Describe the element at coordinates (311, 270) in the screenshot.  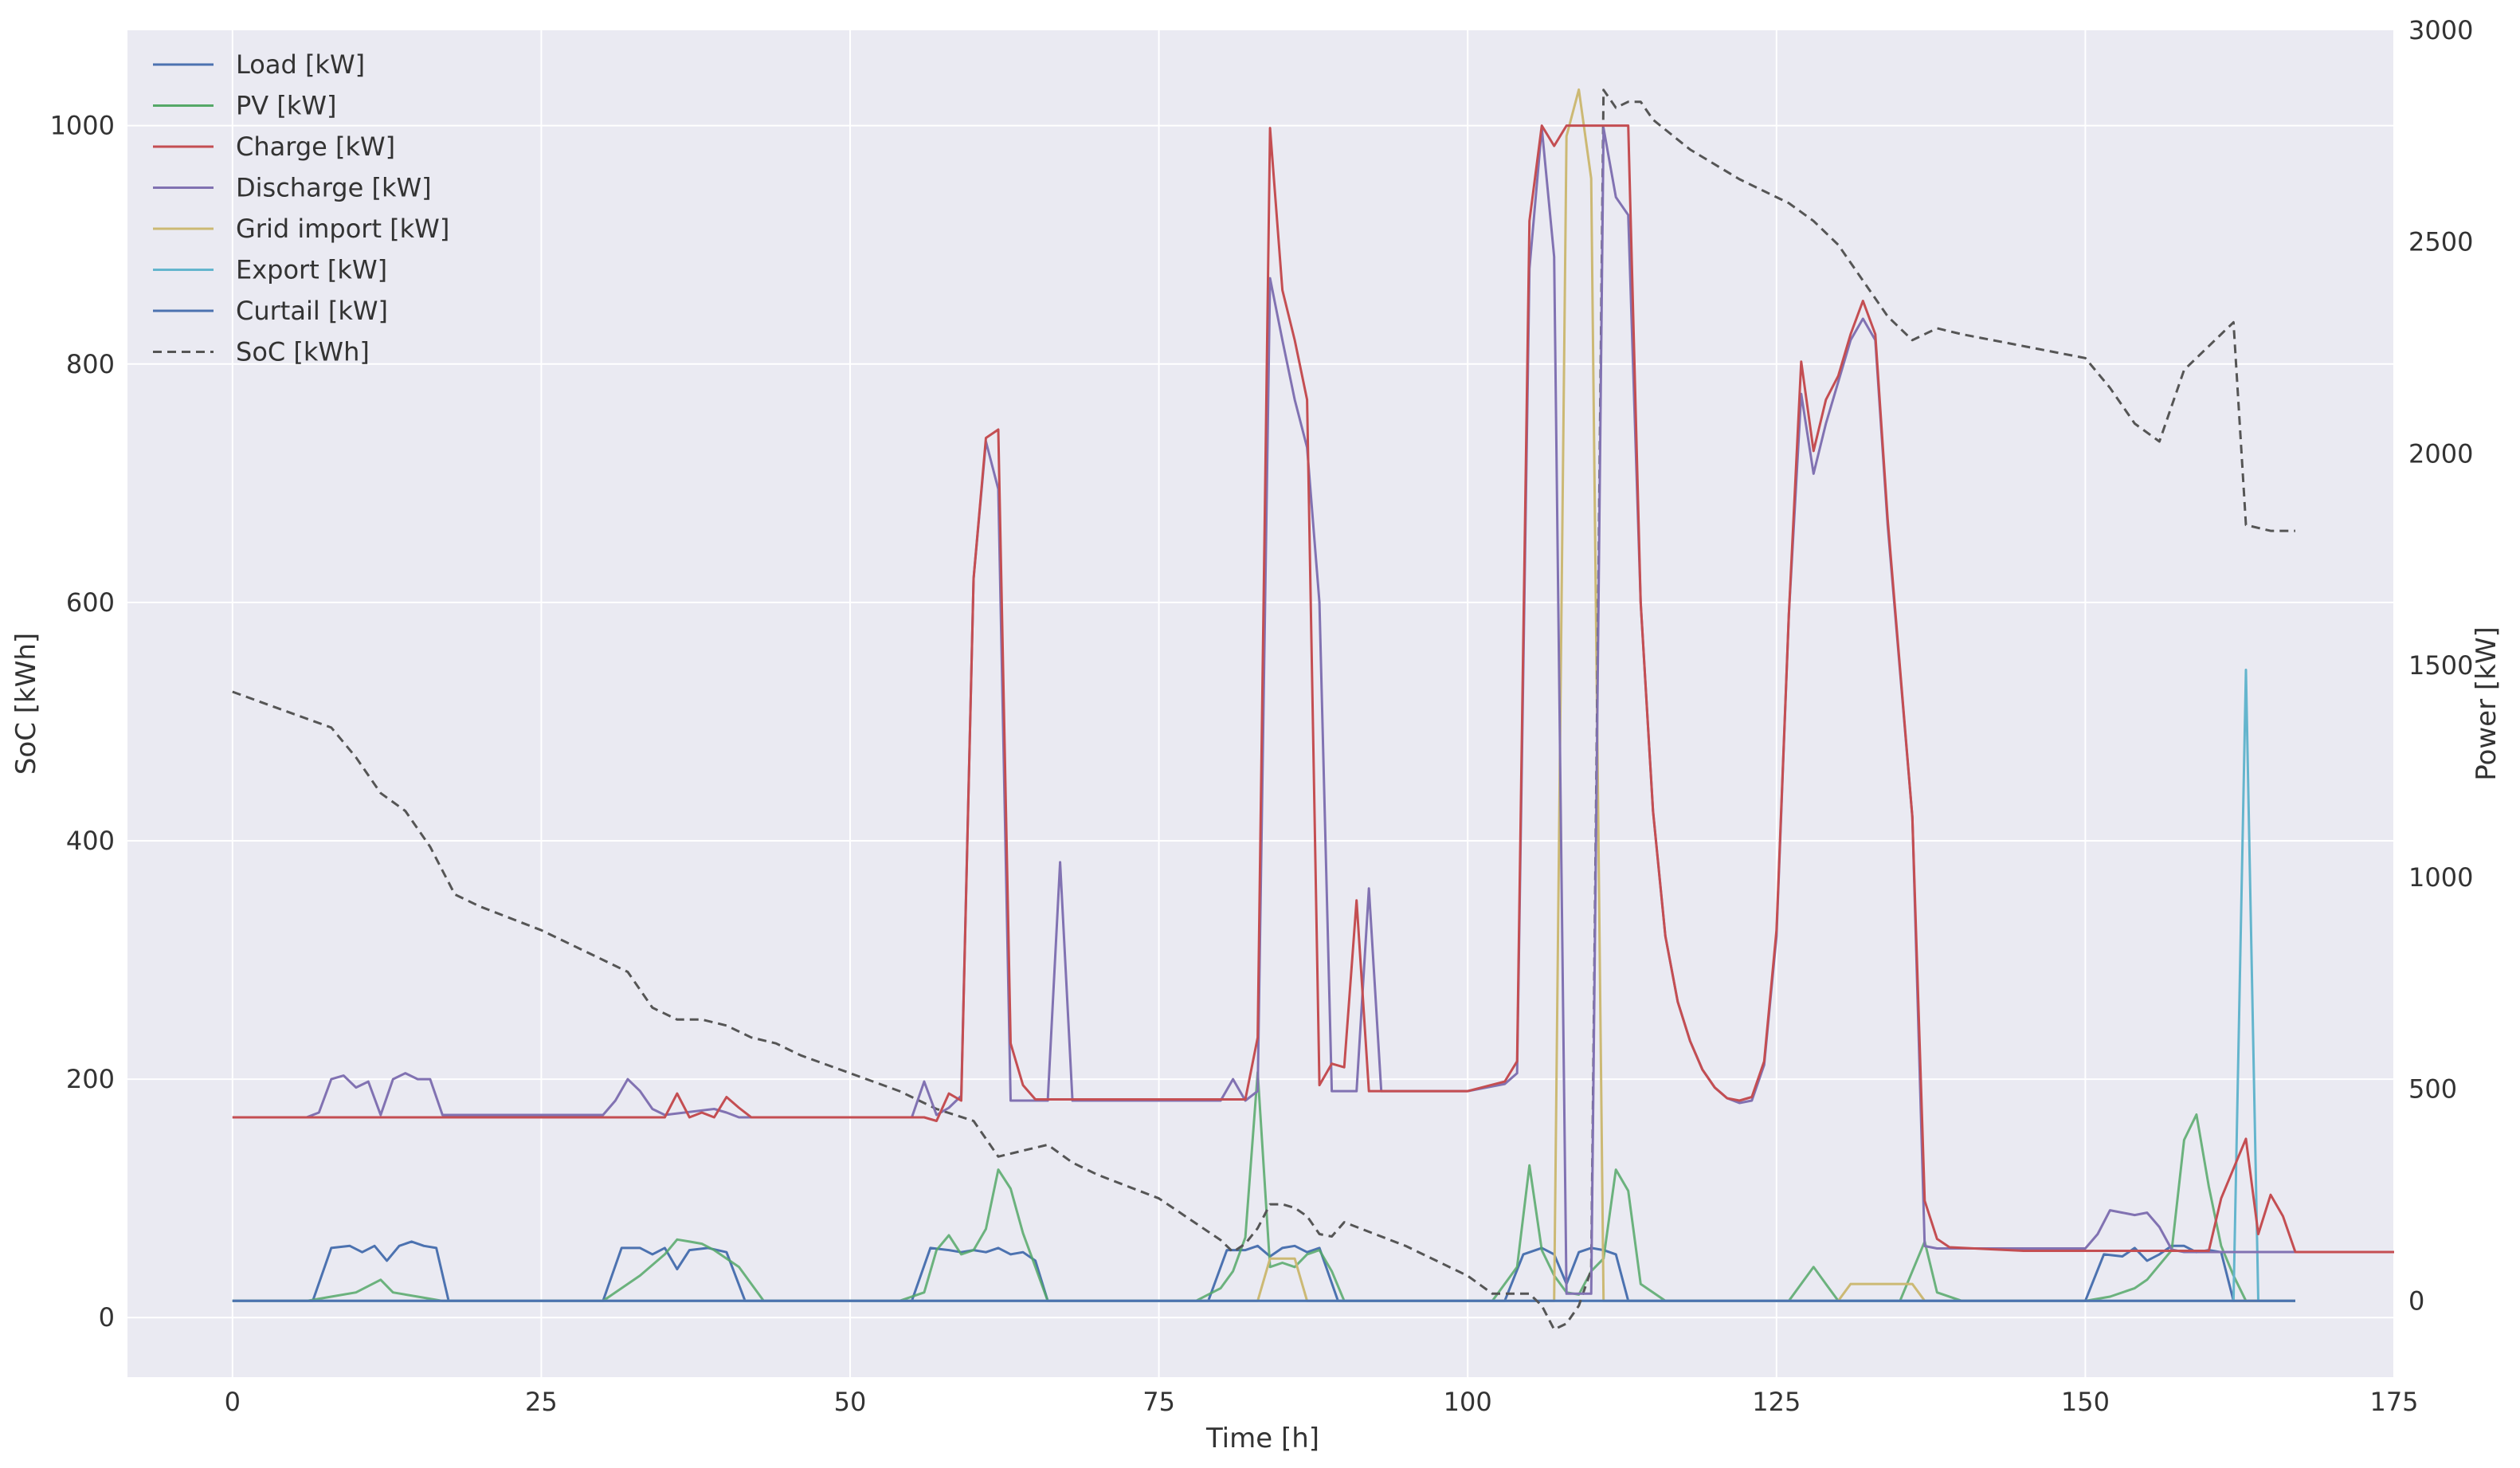
I see `legend-label: Export [kW]` at that location.